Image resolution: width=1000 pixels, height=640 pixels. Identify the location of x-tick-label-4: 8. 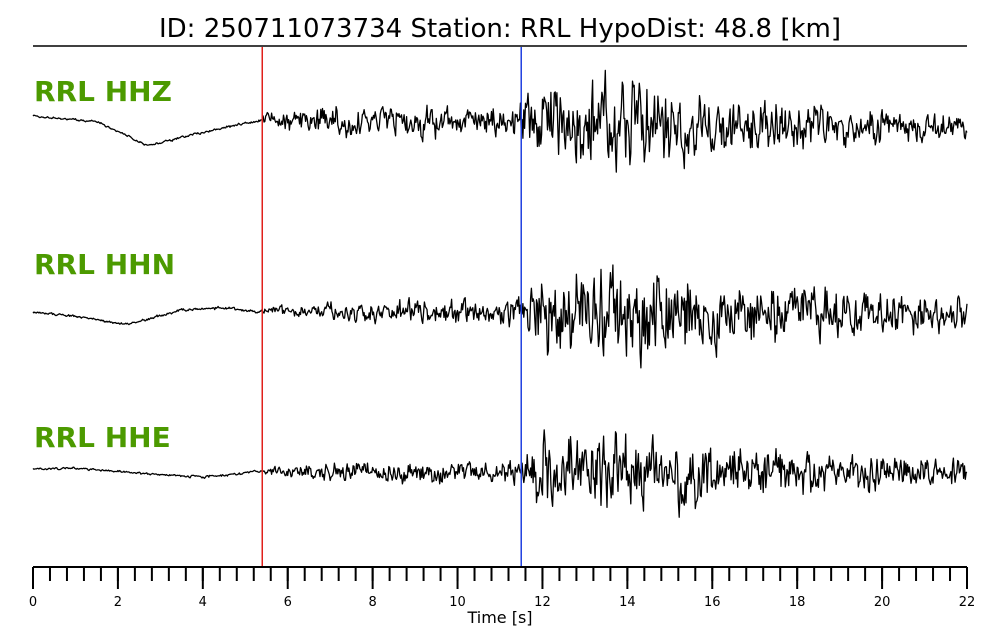
(372, 602).